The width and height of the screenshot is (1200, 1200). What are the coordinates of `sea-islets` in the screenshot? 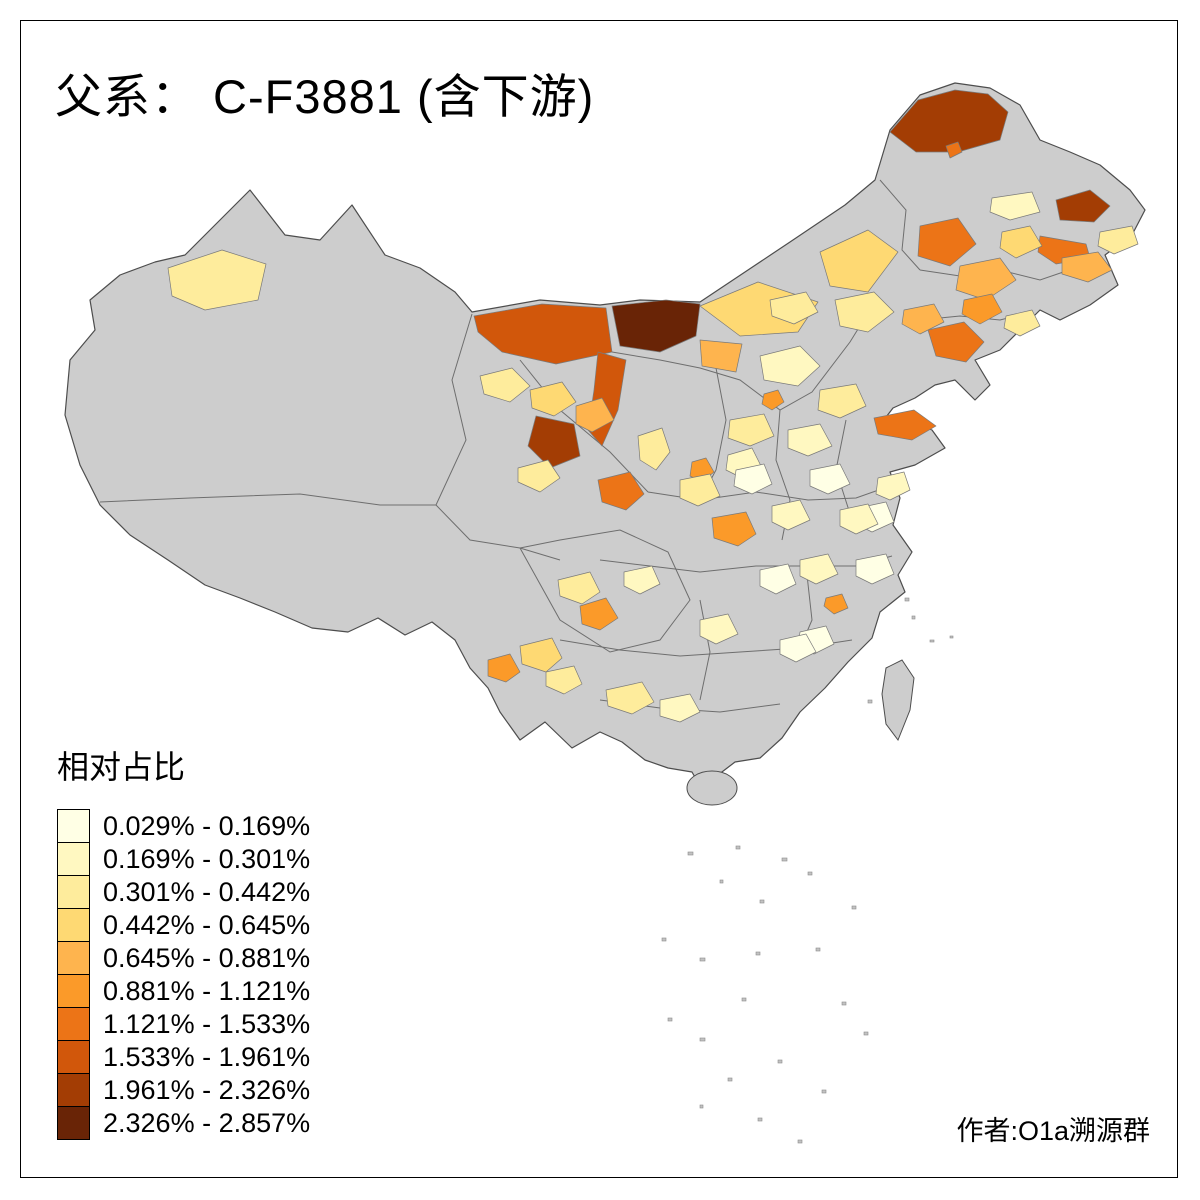 It's located at (807, 870).